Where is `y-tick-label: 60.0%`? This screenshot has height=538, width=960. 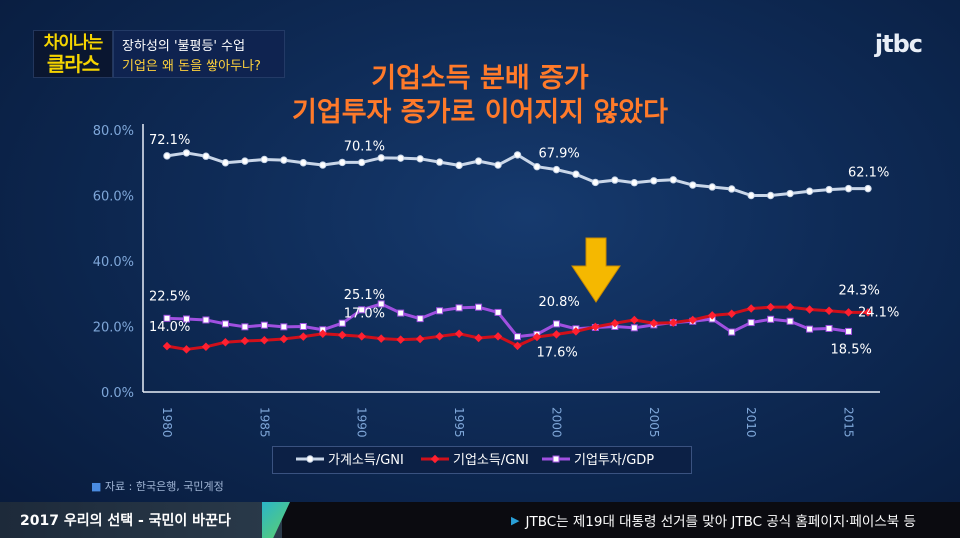
y-tick-label: 60.0% is located at coordinates (113, 197).